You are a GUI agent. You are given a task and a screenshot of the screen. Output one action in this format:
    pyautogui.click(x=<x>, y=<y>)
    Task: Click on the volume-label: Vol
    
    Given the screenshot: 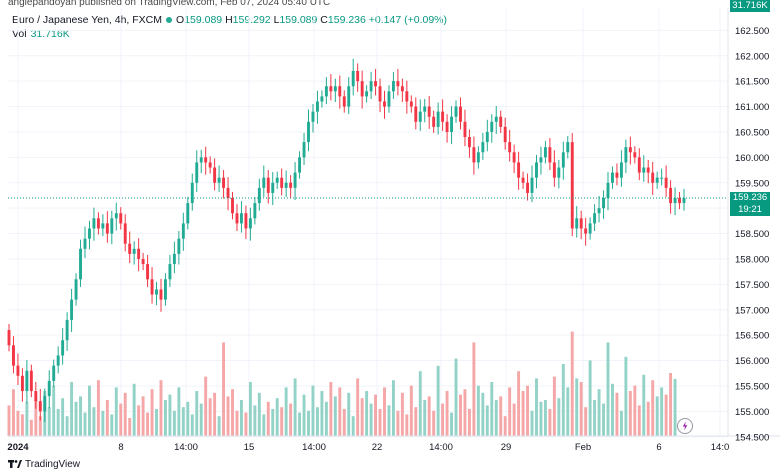 What is the action you would take?
    pyautogui.click(x=19, y=34)
    